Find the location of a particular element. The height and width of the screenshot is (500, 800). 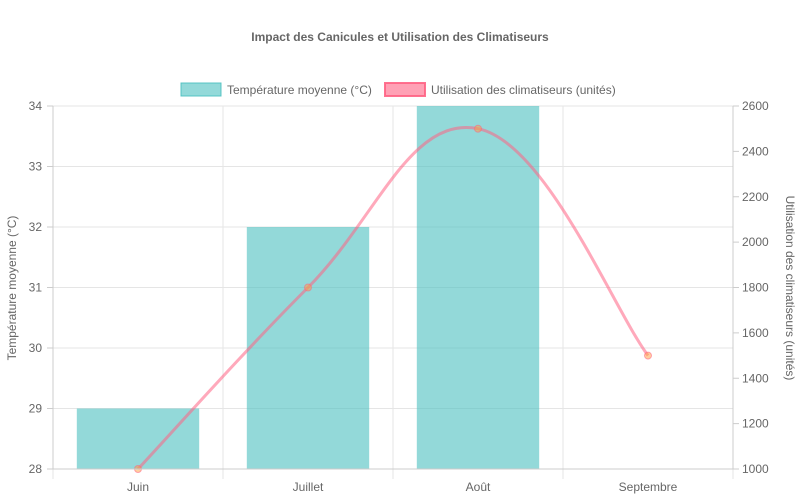

legend-item-climatiseurs: Utilisation des climatiseurs (unités) is located at coordinates (500, 89).